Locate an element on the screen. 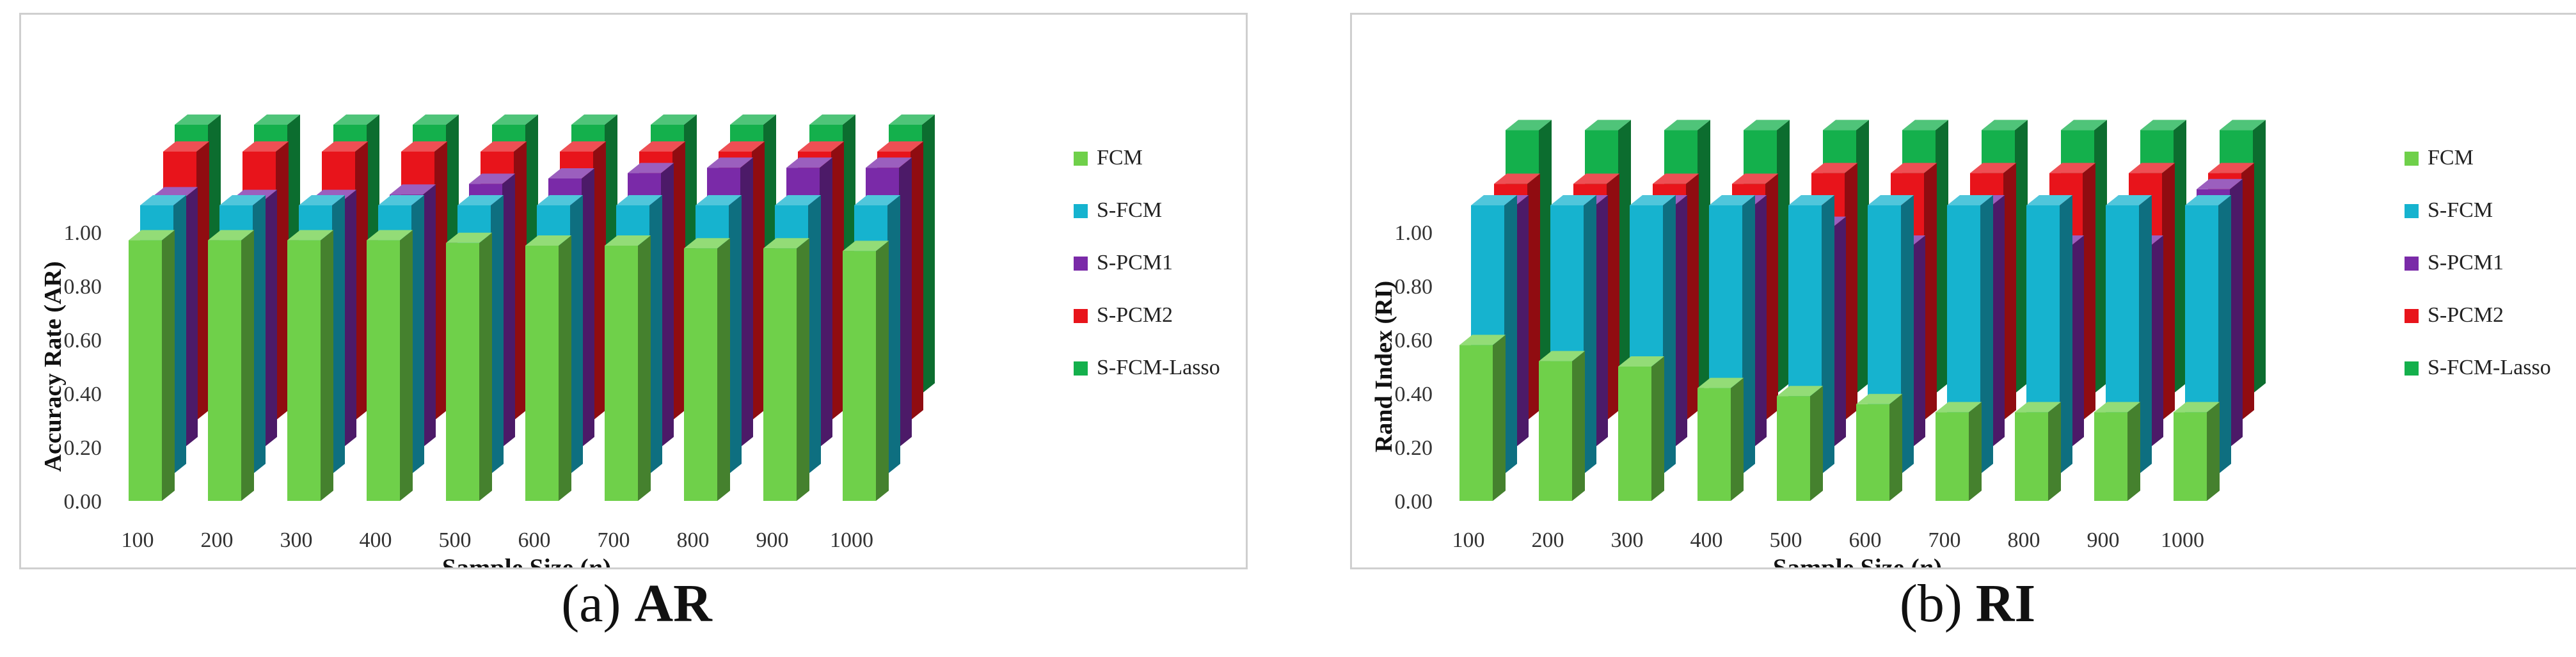  x-tick-label: 800 is located at coordinates (694, 540).